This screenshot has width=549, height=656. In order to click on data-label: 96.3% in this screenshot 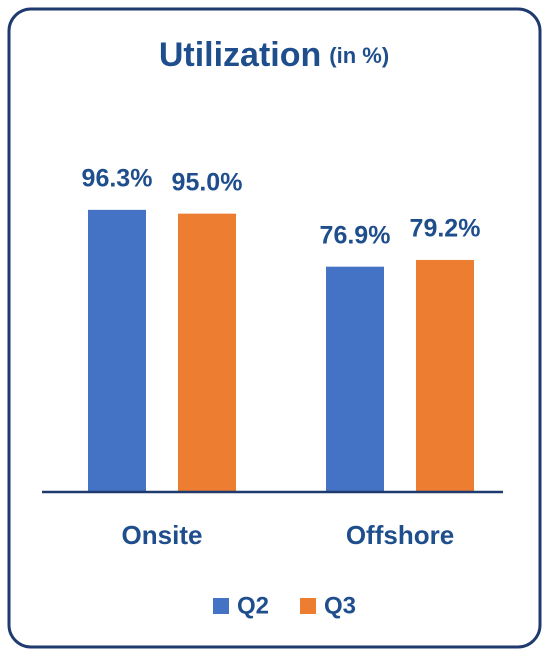, I will do `click(117, 178)`.